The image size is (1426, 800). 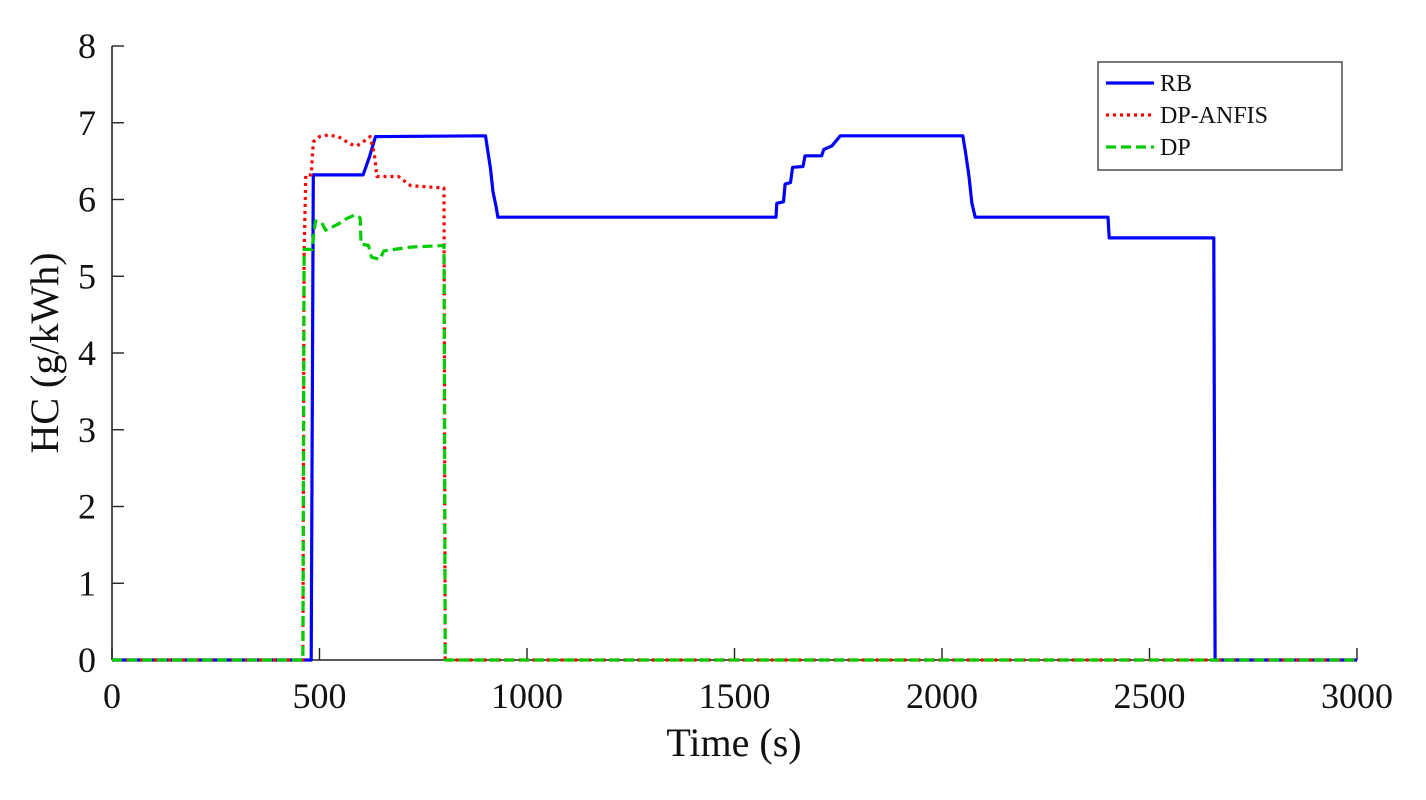 I want to click on legend-label: RB, so click(x=1176, y=84).